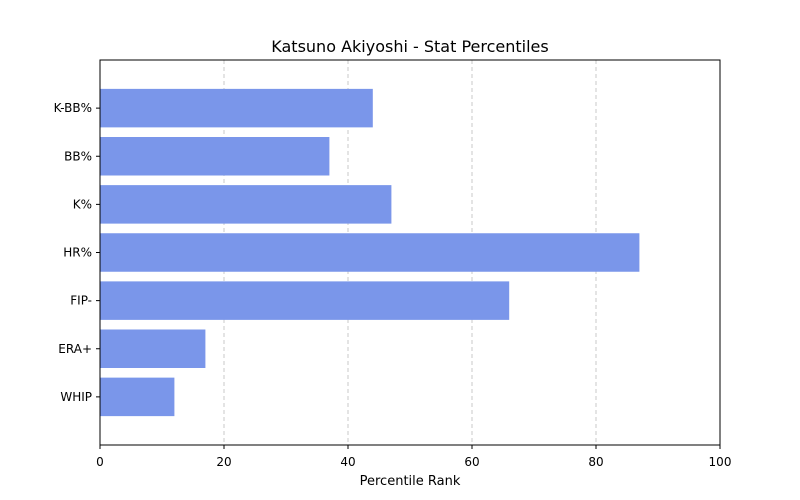 The image size is (800, 500). Describe the element at coordinates (409, 46) in the screenshot. I see `chart-title: Katsuno Akiyoshi - Stat Percentiles` at that location.